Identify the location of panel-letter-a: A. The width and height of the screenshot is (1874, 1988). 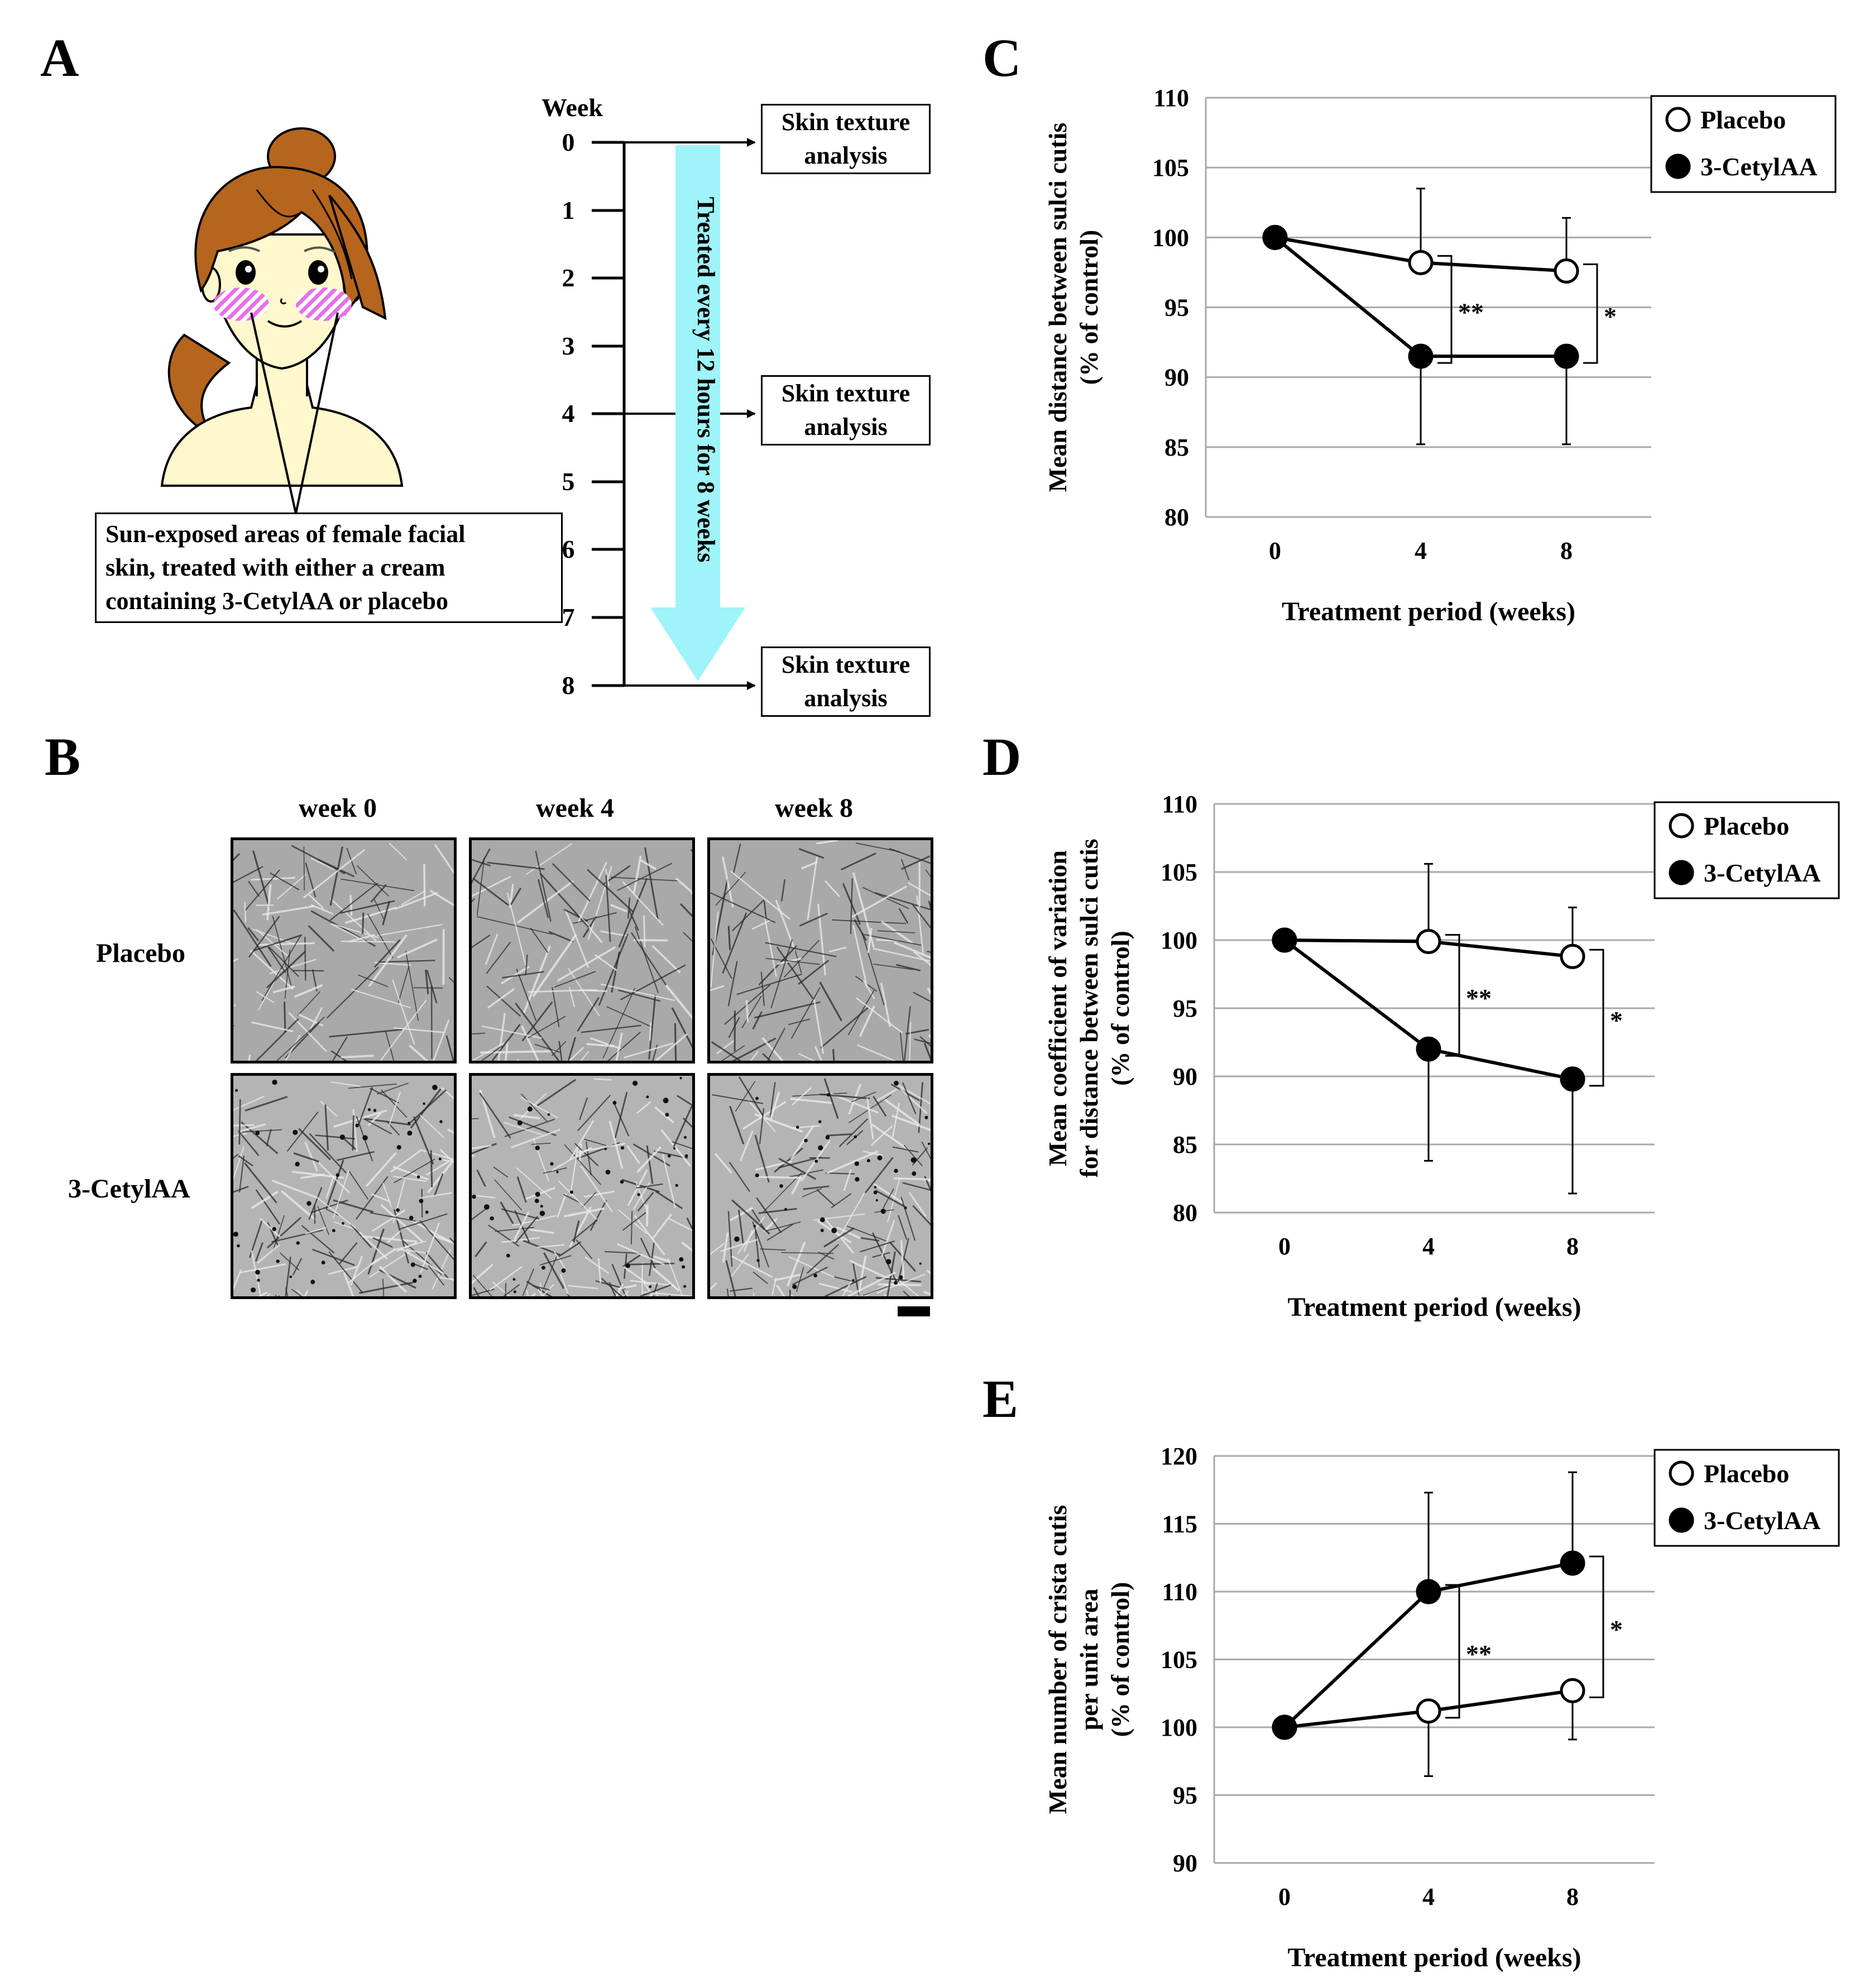
(59, 58).